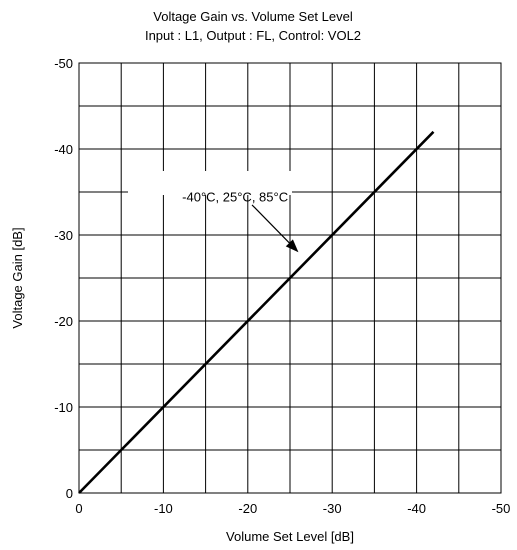 This screenshot has height=550, width=517. What do you see at coordinates (501, 508) in the screenshot?
I see `x-tick-label: -50` at bounding box center [501, 508].